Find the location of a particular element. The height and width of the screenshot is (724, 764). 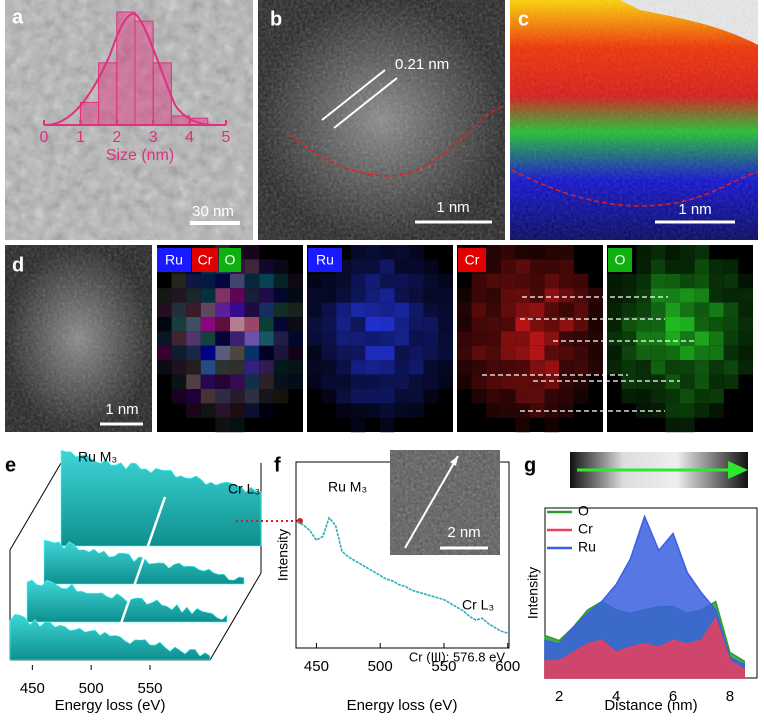

x-axis-label: Energy loss (eV) is located at coordinates (402, 705).